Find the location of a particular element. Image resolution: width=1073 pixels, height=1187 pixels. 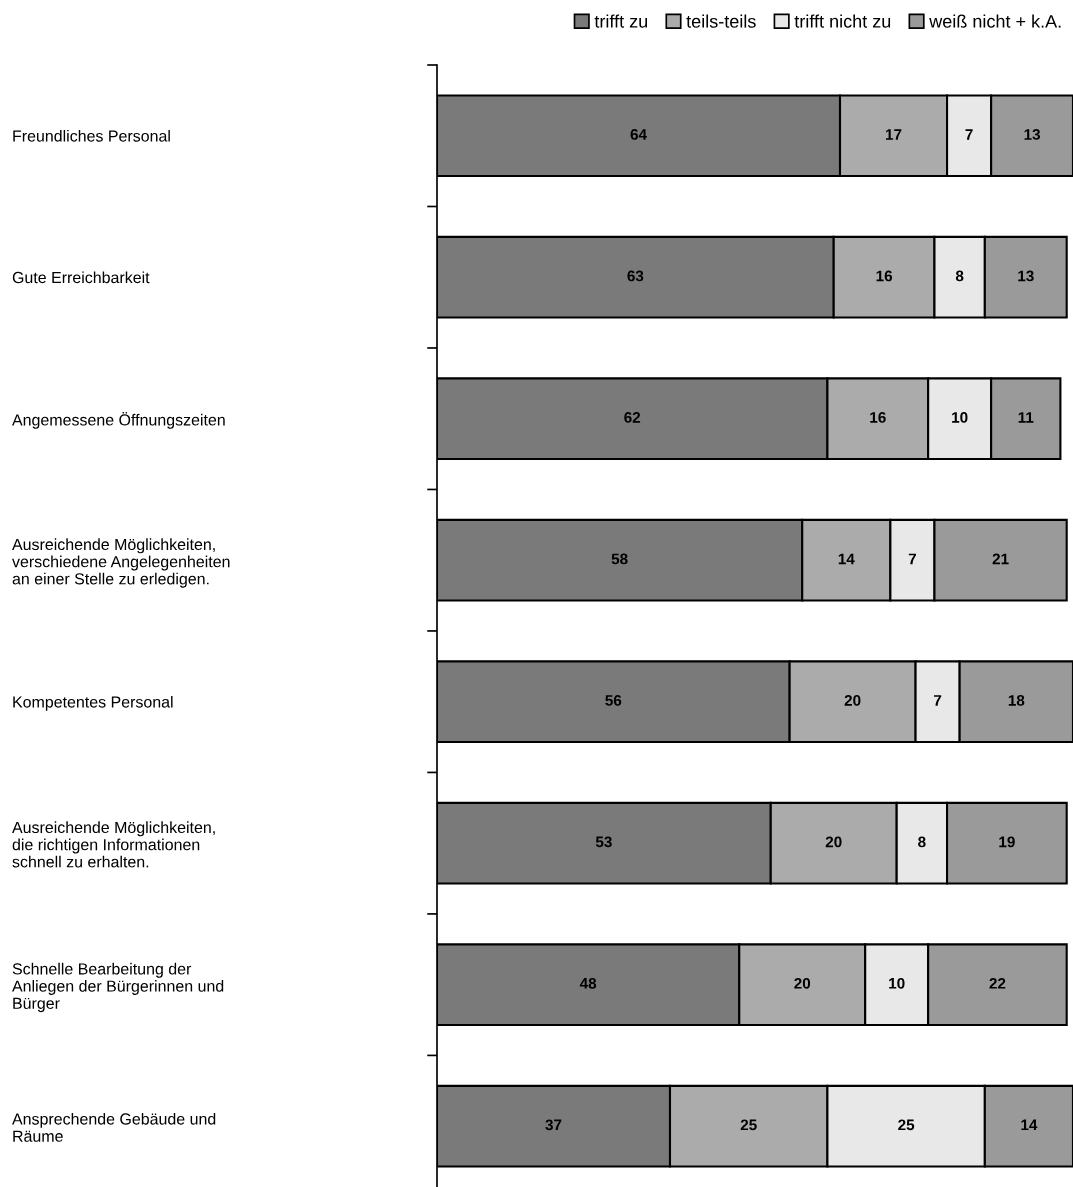

y-tick-label: Angemessene Öffnungszeiten is located at coordinates (118, 420).